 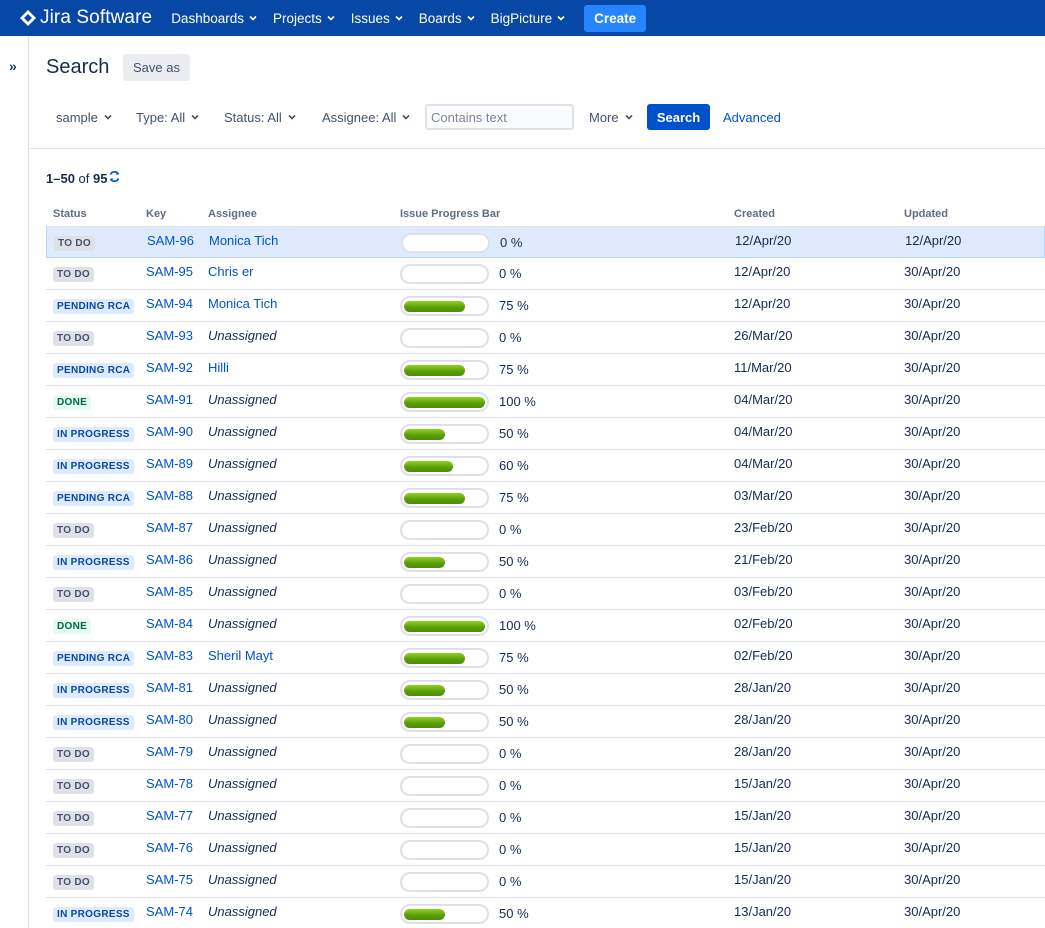 What do you see at coordinates (169, 367) in the screenshot?
I see `issue-key-link: SAM-92` at bounding box center [169, 367].